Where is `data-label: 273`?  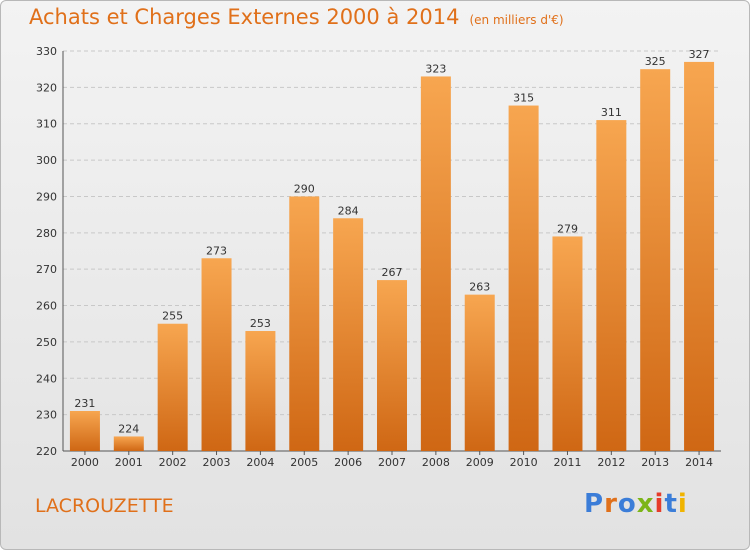
data-label: 273 is located at coordinates (216, 250).